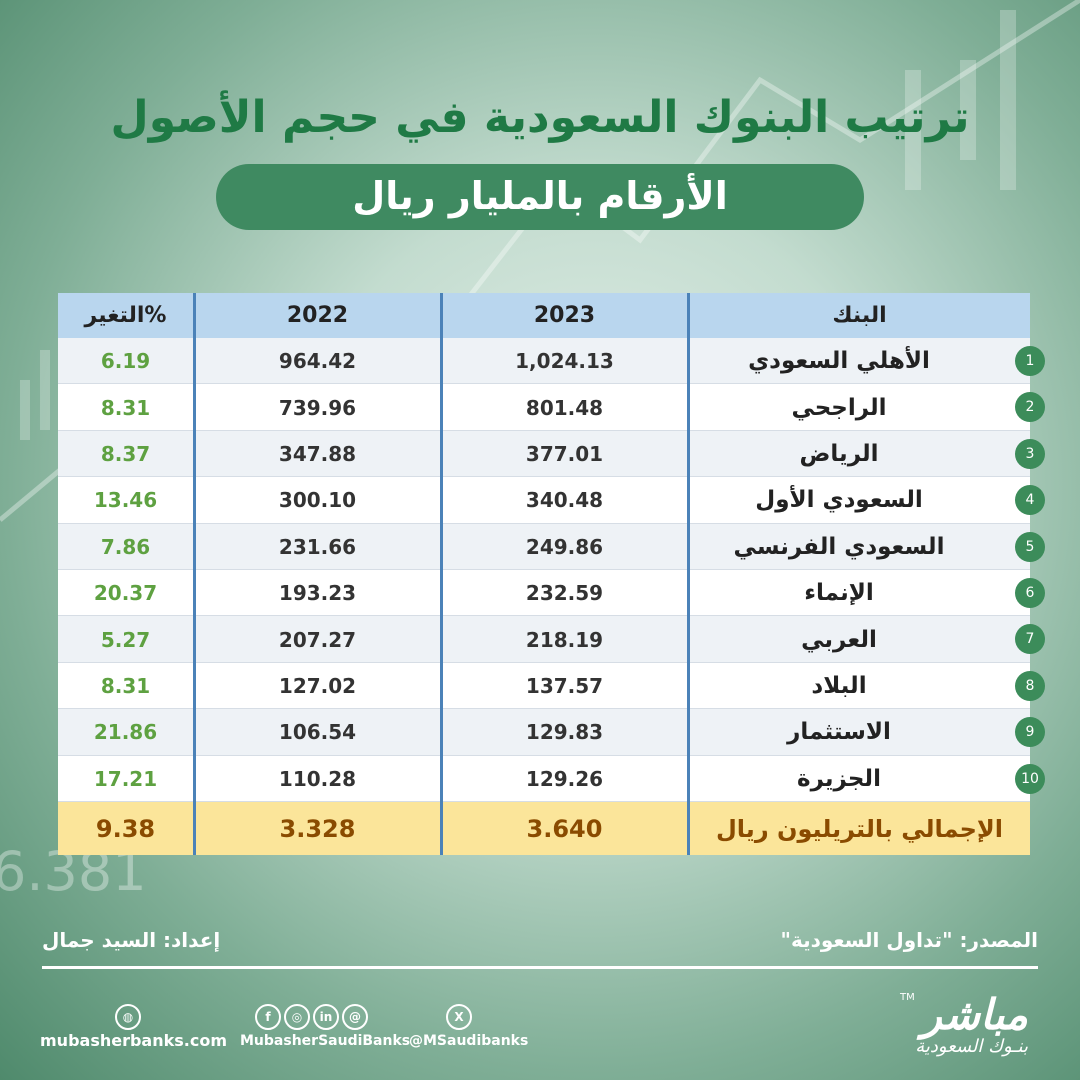  What do you see at coordinates (125, 546) in the screenshot?
I see `change-pct: 7.86` at bounding box center [125, 546].